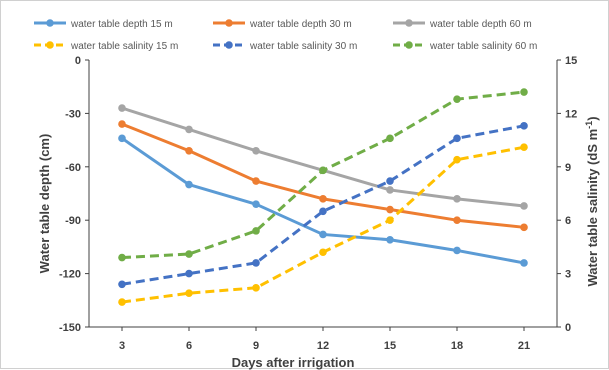  What do you see at coordinates (483, 46) in the screenshot?
I see `legend-label: water table salinity 60 m` at bounding box center [483, 46].